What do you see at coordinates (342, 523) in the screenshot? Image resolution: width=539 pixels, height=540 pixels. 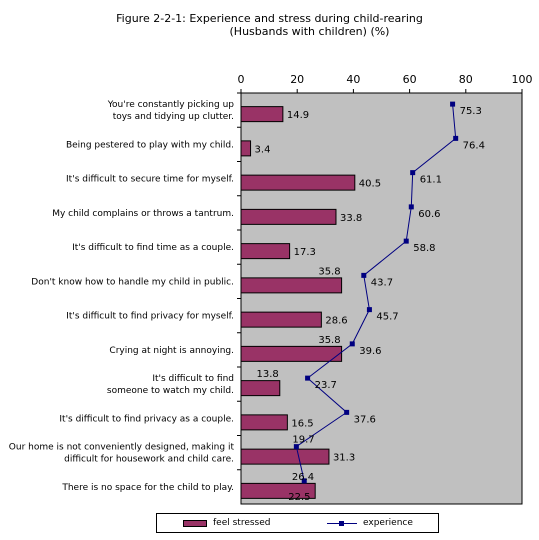 I see `legend-line-swatch` at bounding box center [342, 523].